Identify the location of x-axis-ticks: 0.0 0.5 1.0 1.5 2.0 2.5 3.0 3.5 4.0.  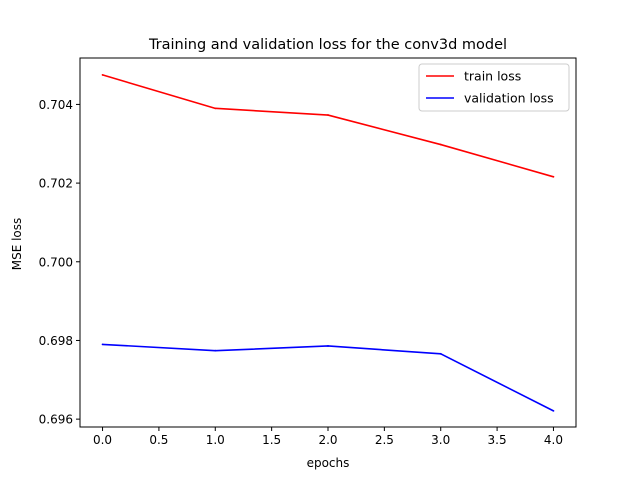
(328, 437).